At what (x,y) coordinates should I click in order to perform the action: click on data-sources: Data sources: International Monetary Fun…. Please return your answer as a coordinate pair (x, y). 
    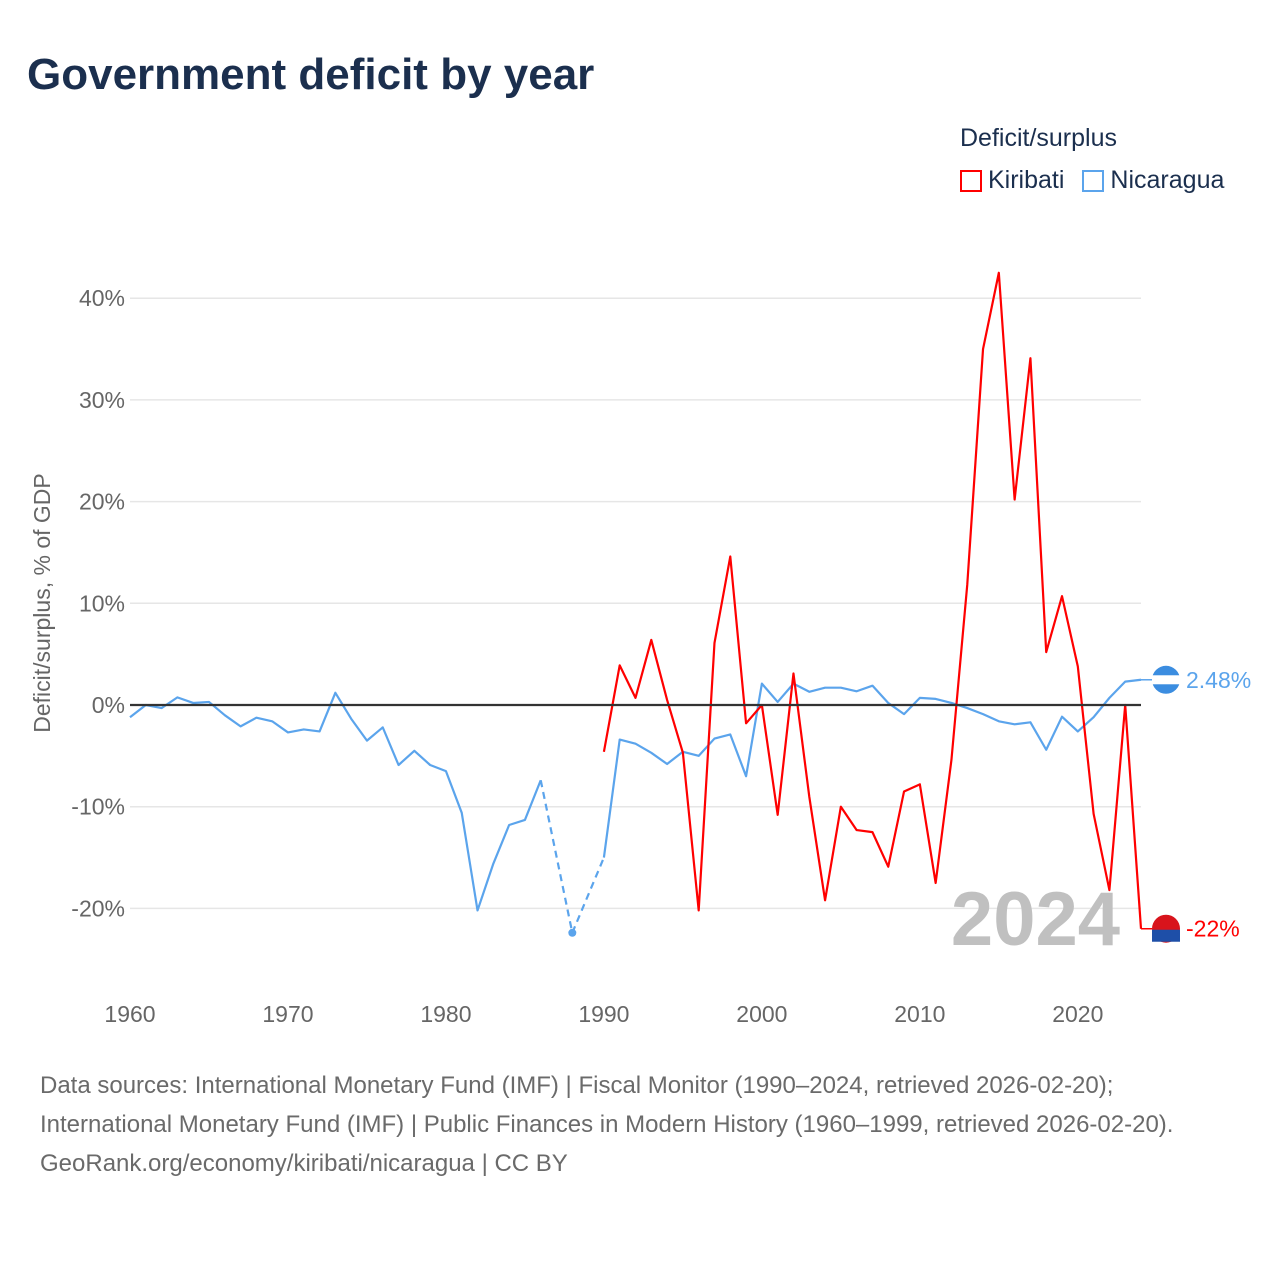
    Looking at the image, I should click on (607, 1105).